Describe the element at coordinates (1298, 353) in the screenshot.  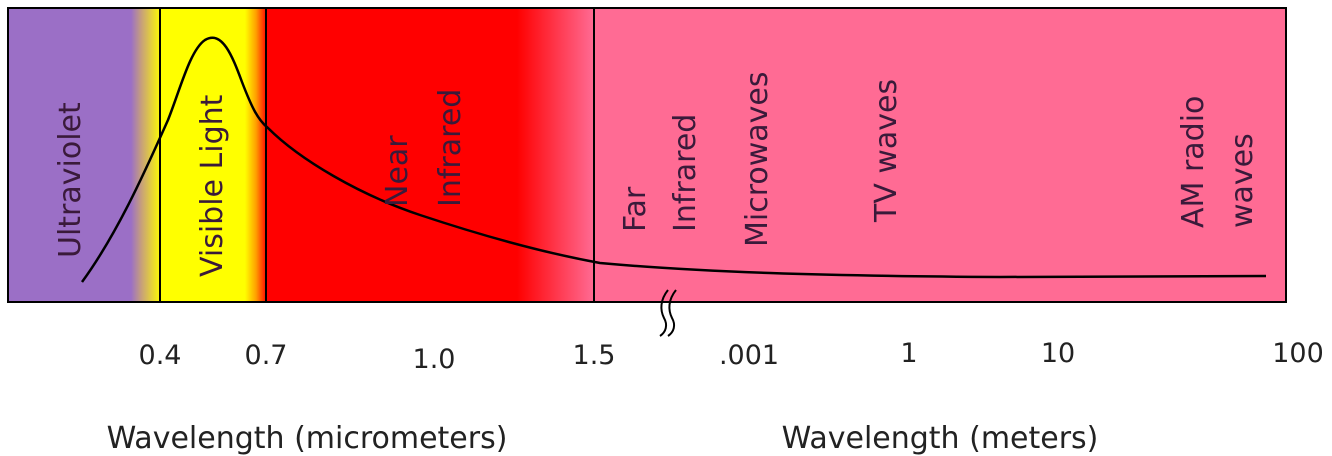
I see `tick-100: 100` at that location.